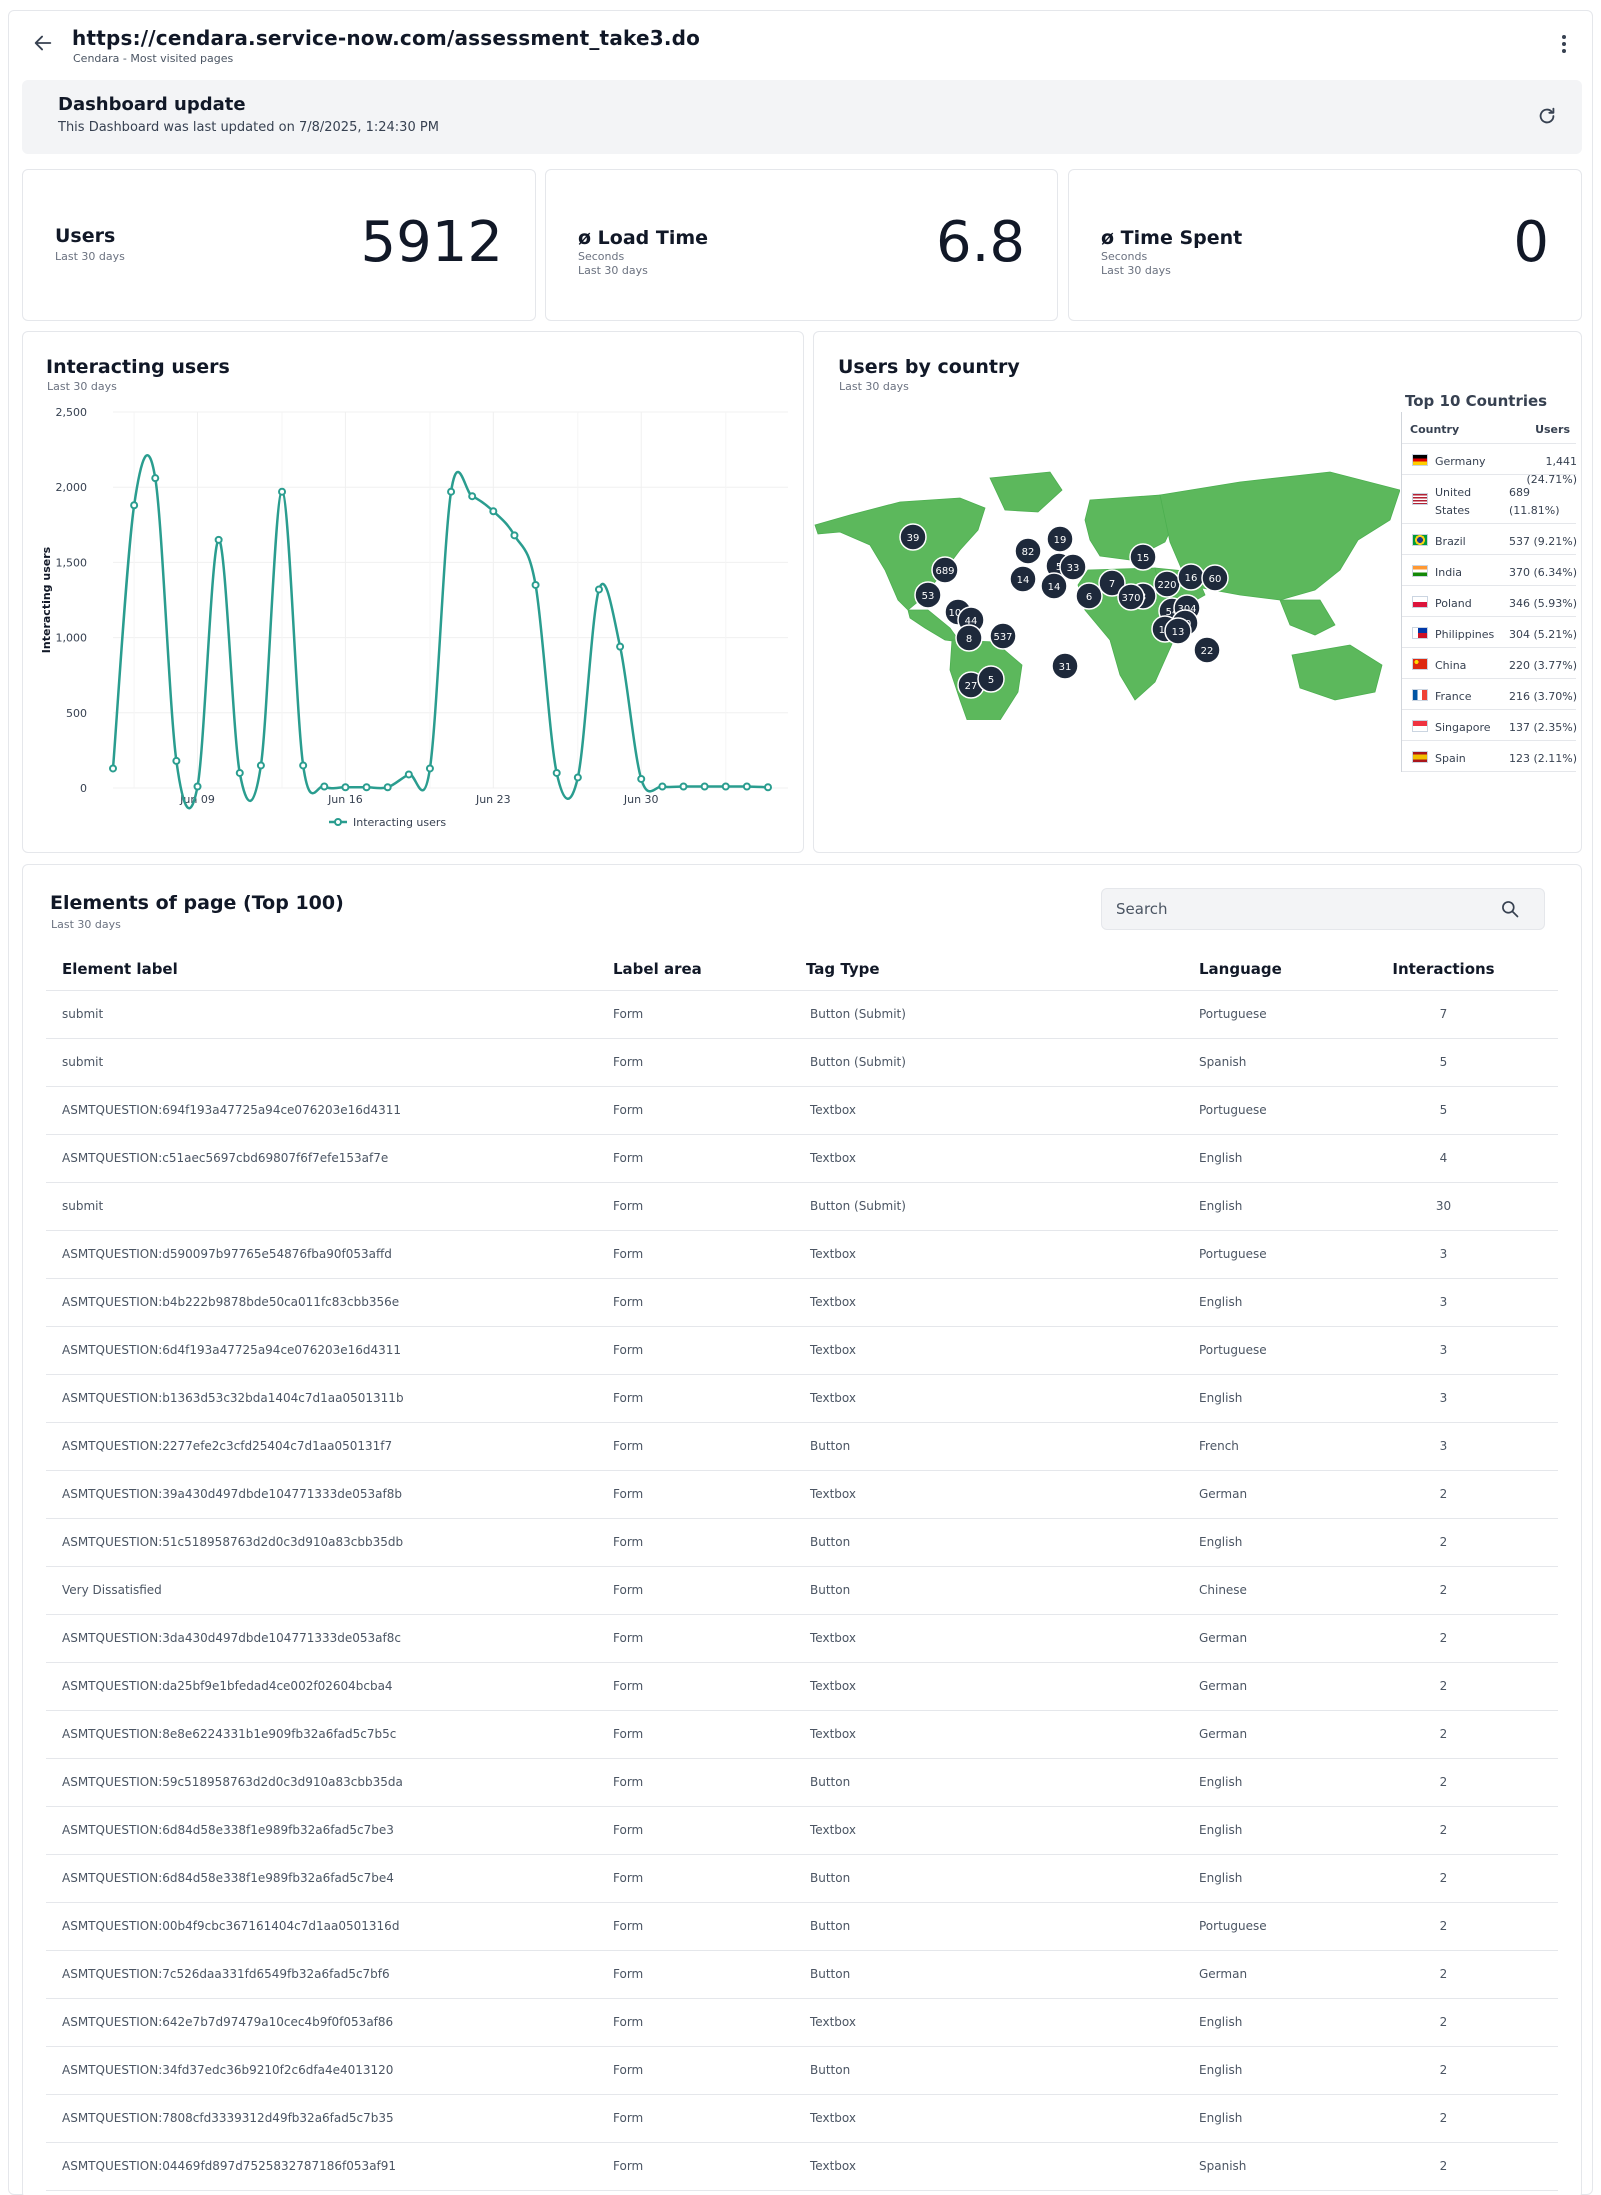  What do you see at coordinates (1240, 969) in the screenshot?
I see `col-language: Language` at bounding box center [1240, 969].